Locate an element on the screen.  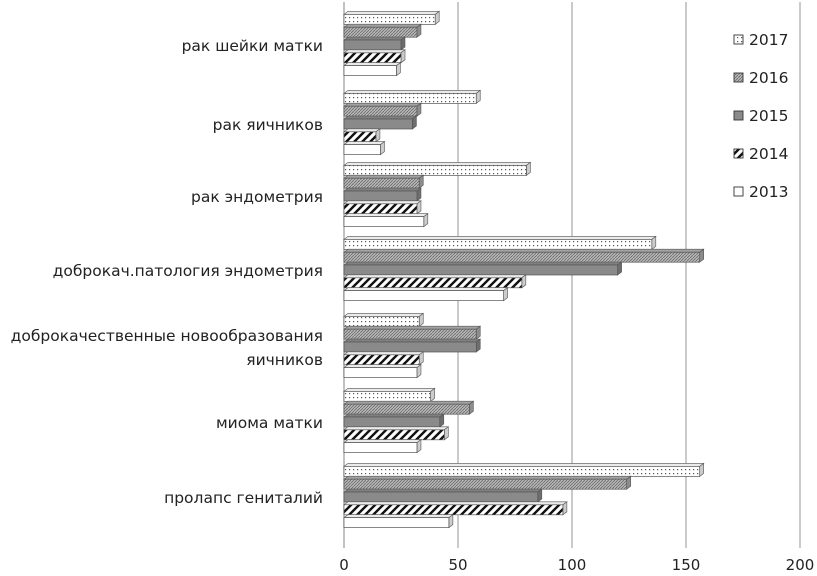
category-label: яичников is located at coordinates (284, 360).